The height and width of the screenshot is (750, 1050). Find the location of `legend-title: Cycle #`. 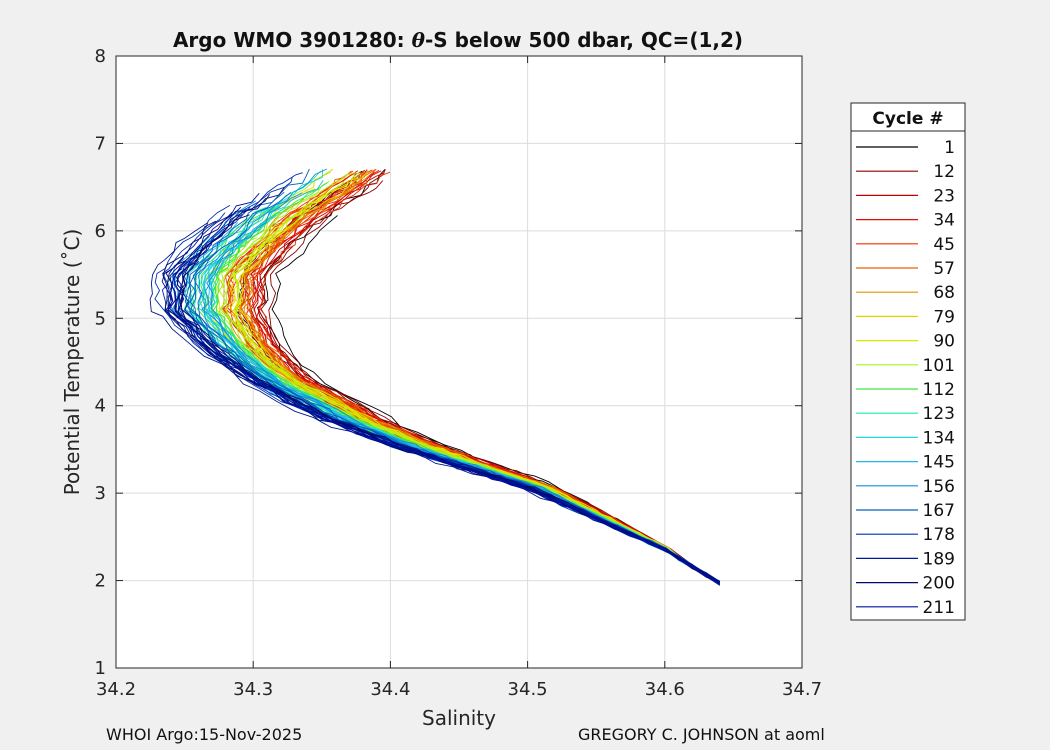

legend-title: Cycle # is located at coordinates (907, 119).